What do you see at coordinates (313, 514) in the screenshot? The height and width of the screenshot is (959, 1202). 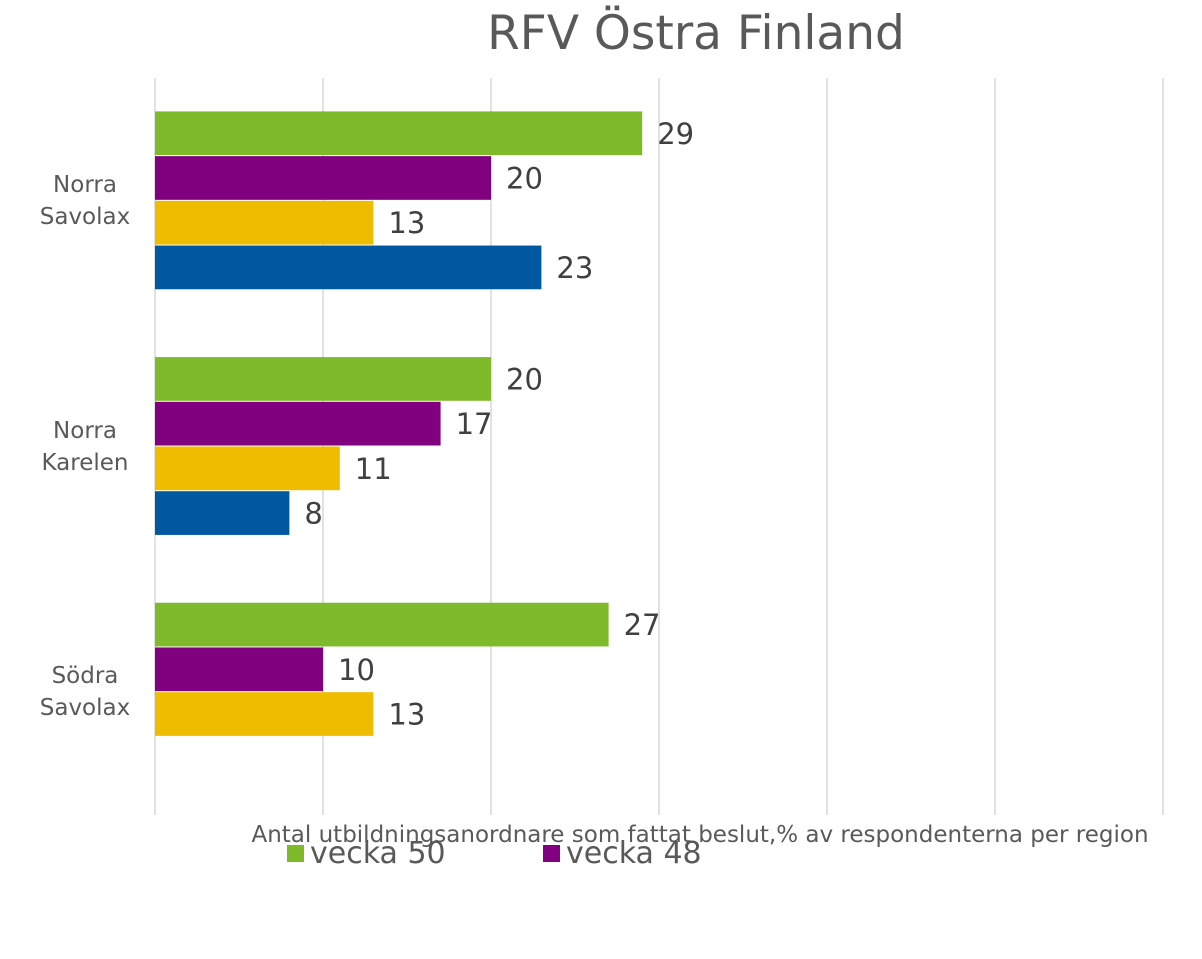 I see `data-label: 8` at bounding box center [313, 514].